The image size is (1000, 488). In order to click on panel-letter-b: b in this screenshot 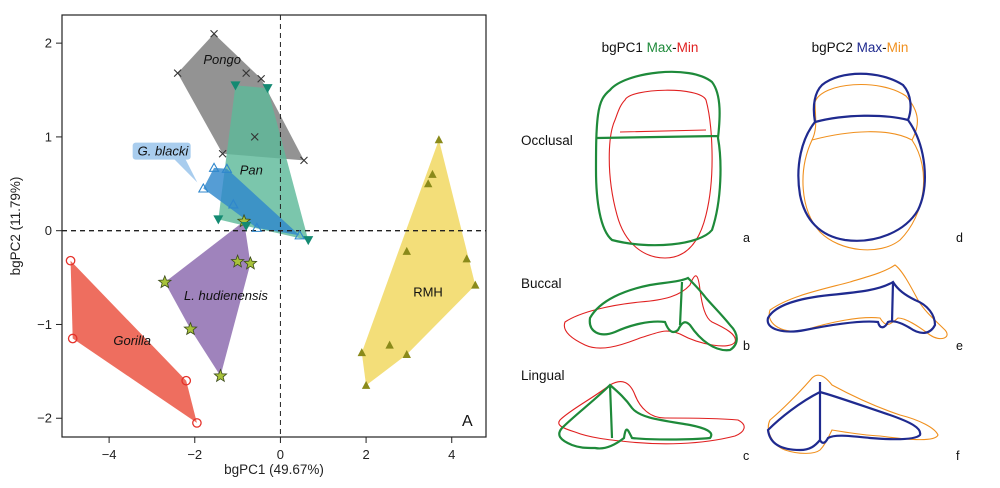, I will do `click(746, 346)`.